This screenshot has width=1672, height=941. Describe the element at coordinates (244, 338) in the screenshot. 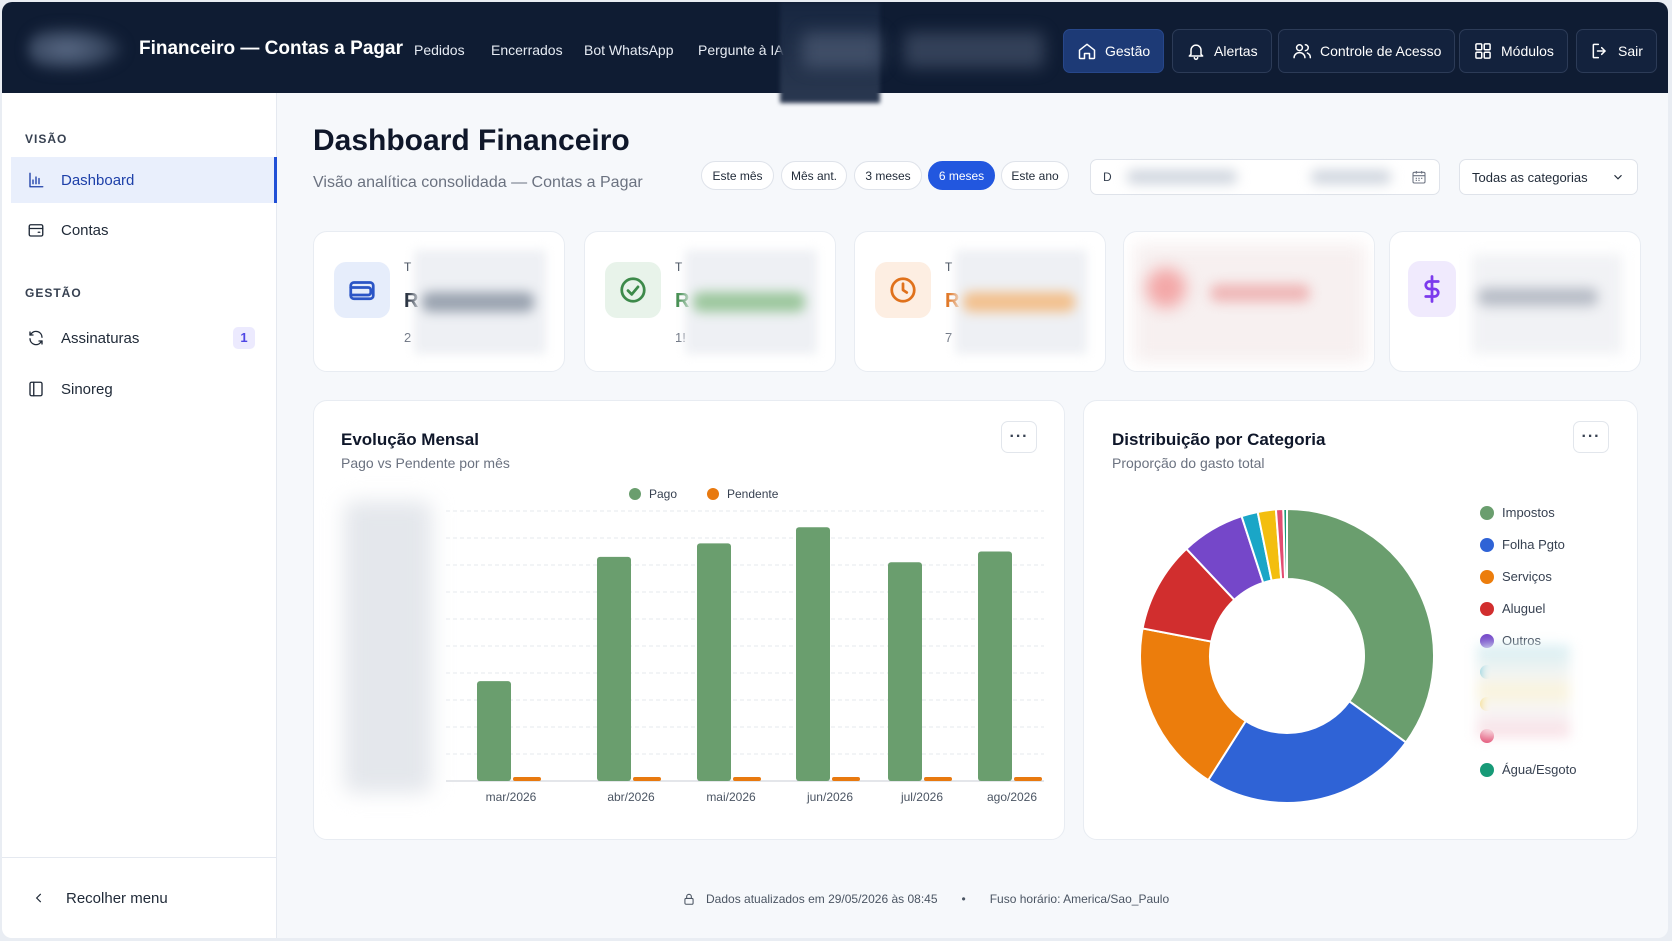

I see `assinaturas-count-badge: 1` at that location.